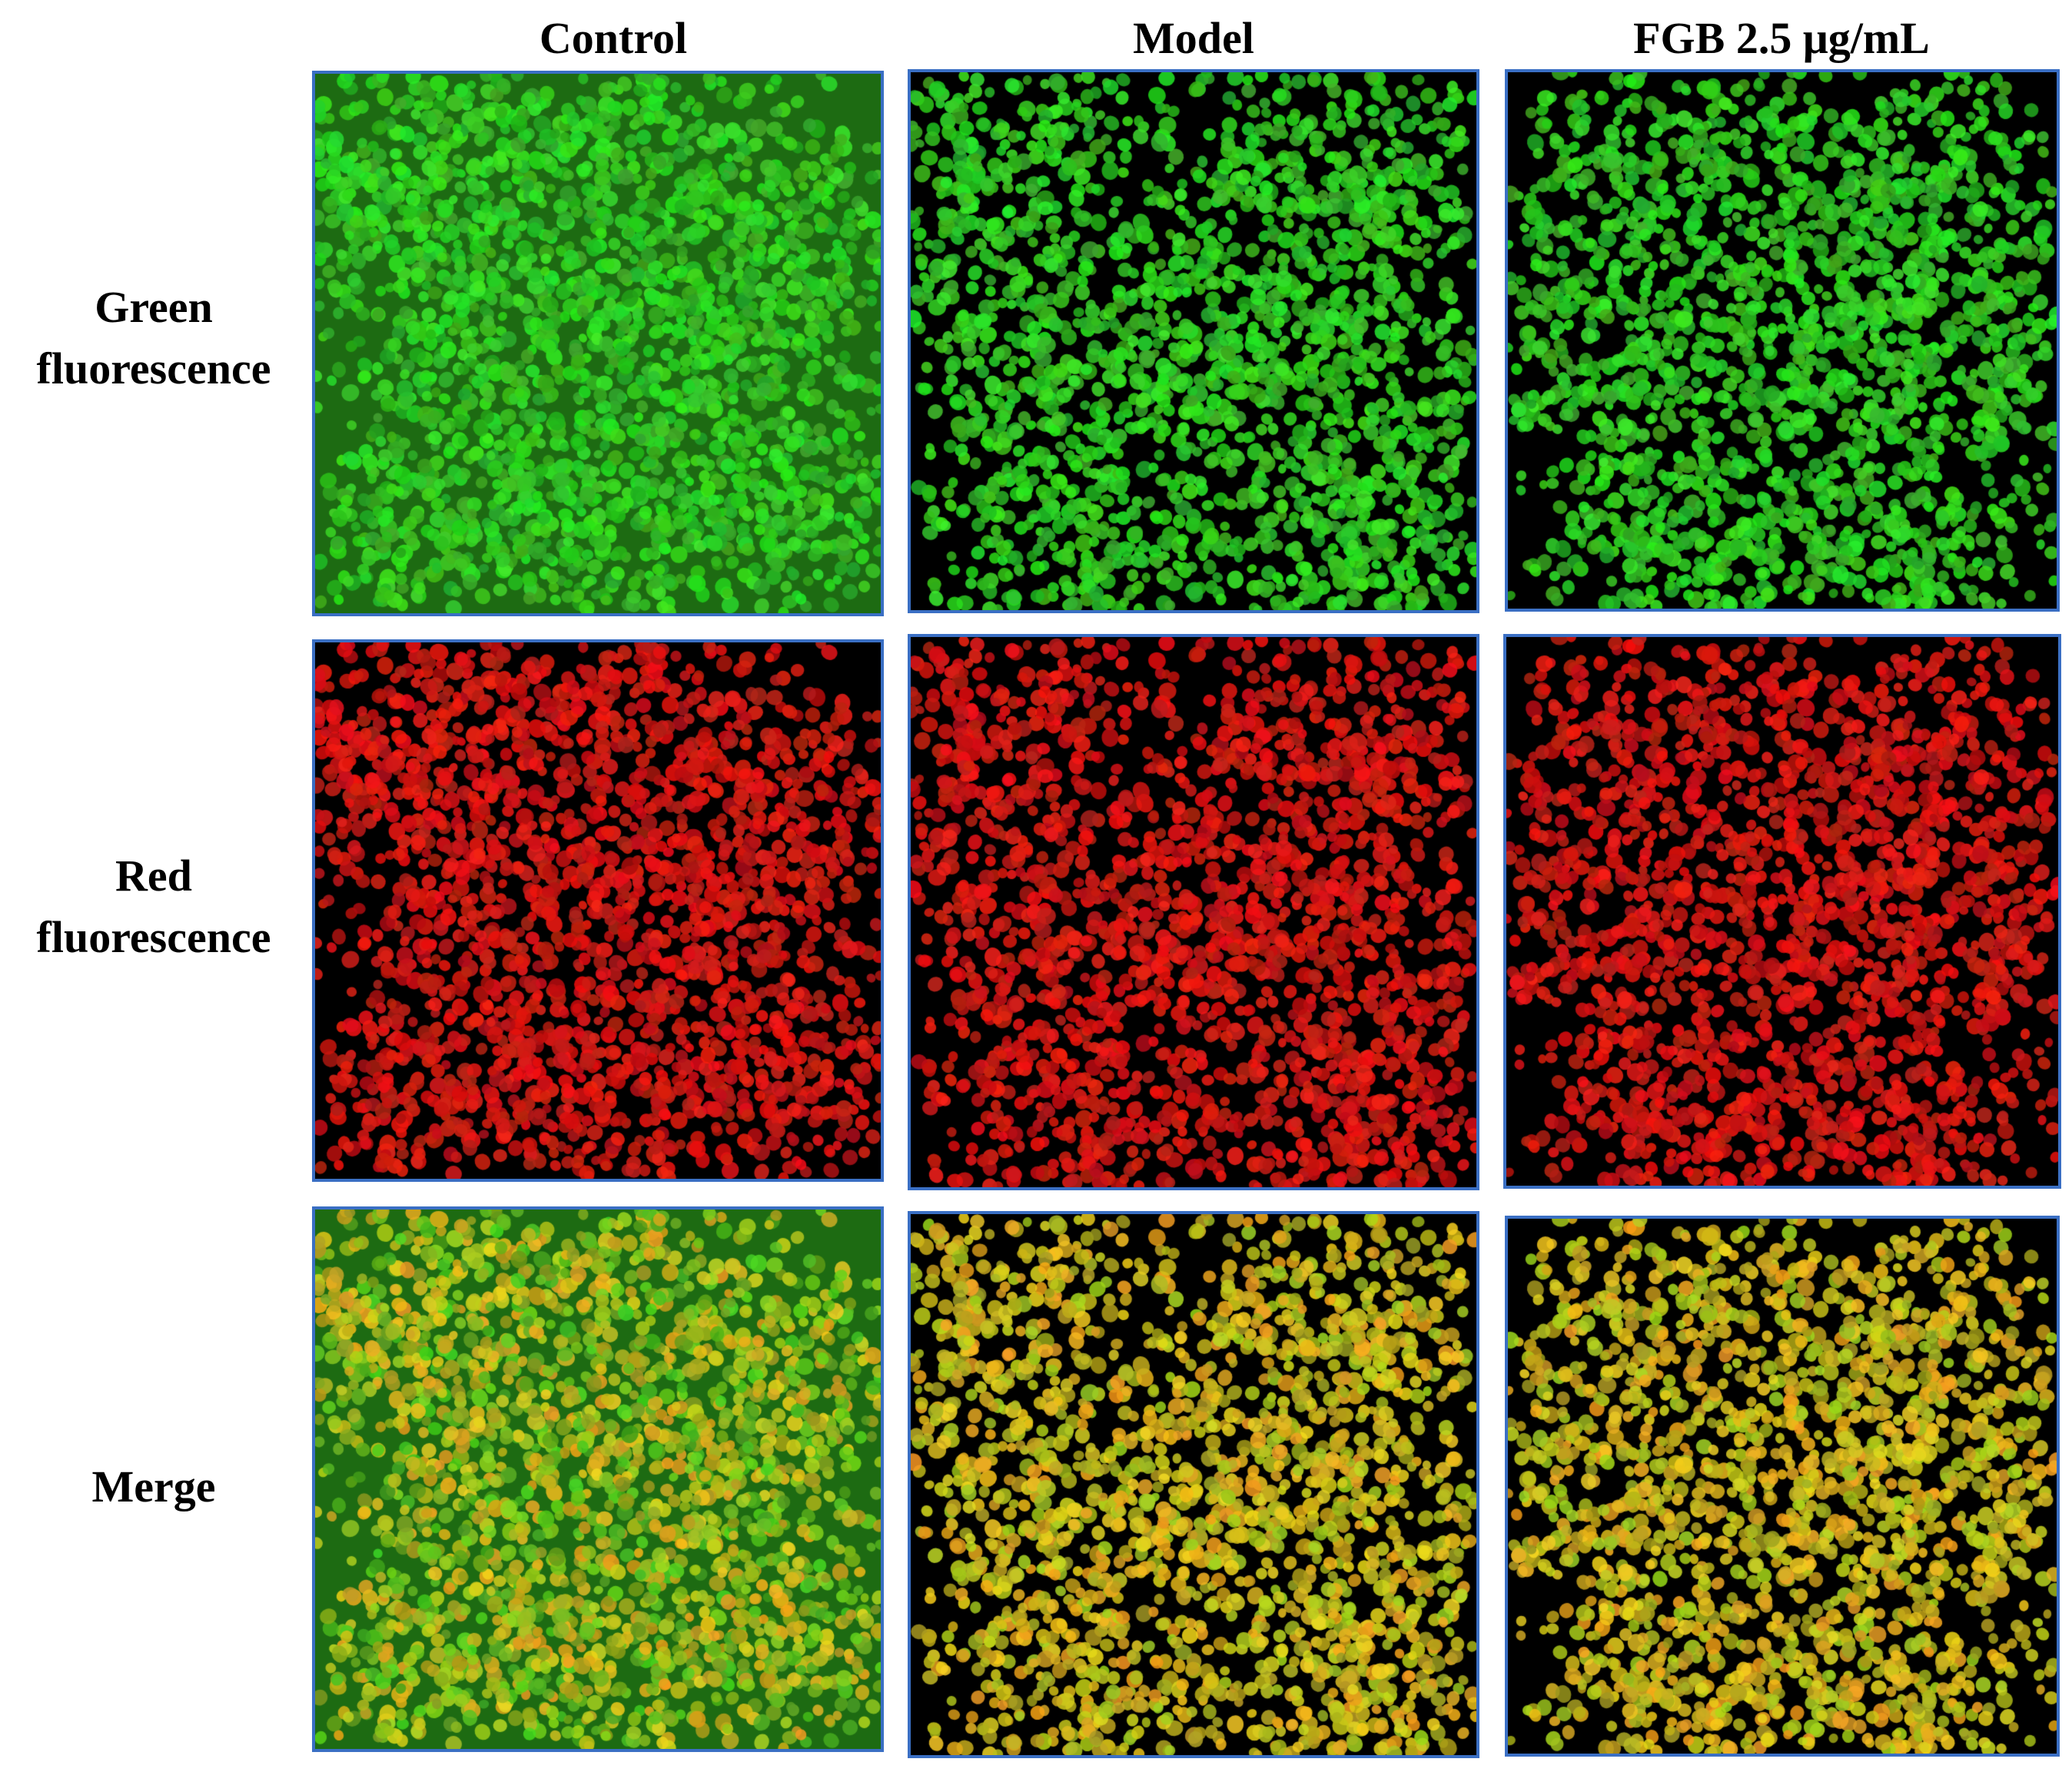  Describe the element at coordinates (153, 876) in the screenshot. I see `row-label-line: Red` at that location.